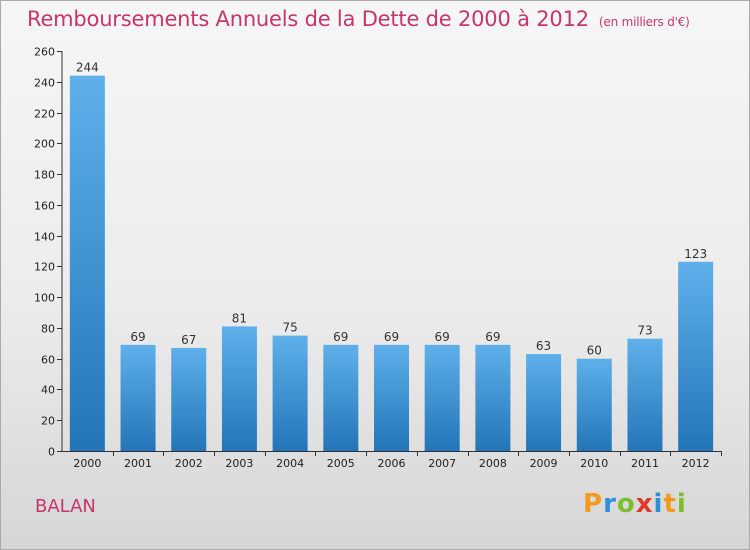 Image resolution: width=750 pixels, height=550 pixels. Describe the element at coordinates (442, 463) in the screenshot. I see `x-tick-label: 2007` at that location.